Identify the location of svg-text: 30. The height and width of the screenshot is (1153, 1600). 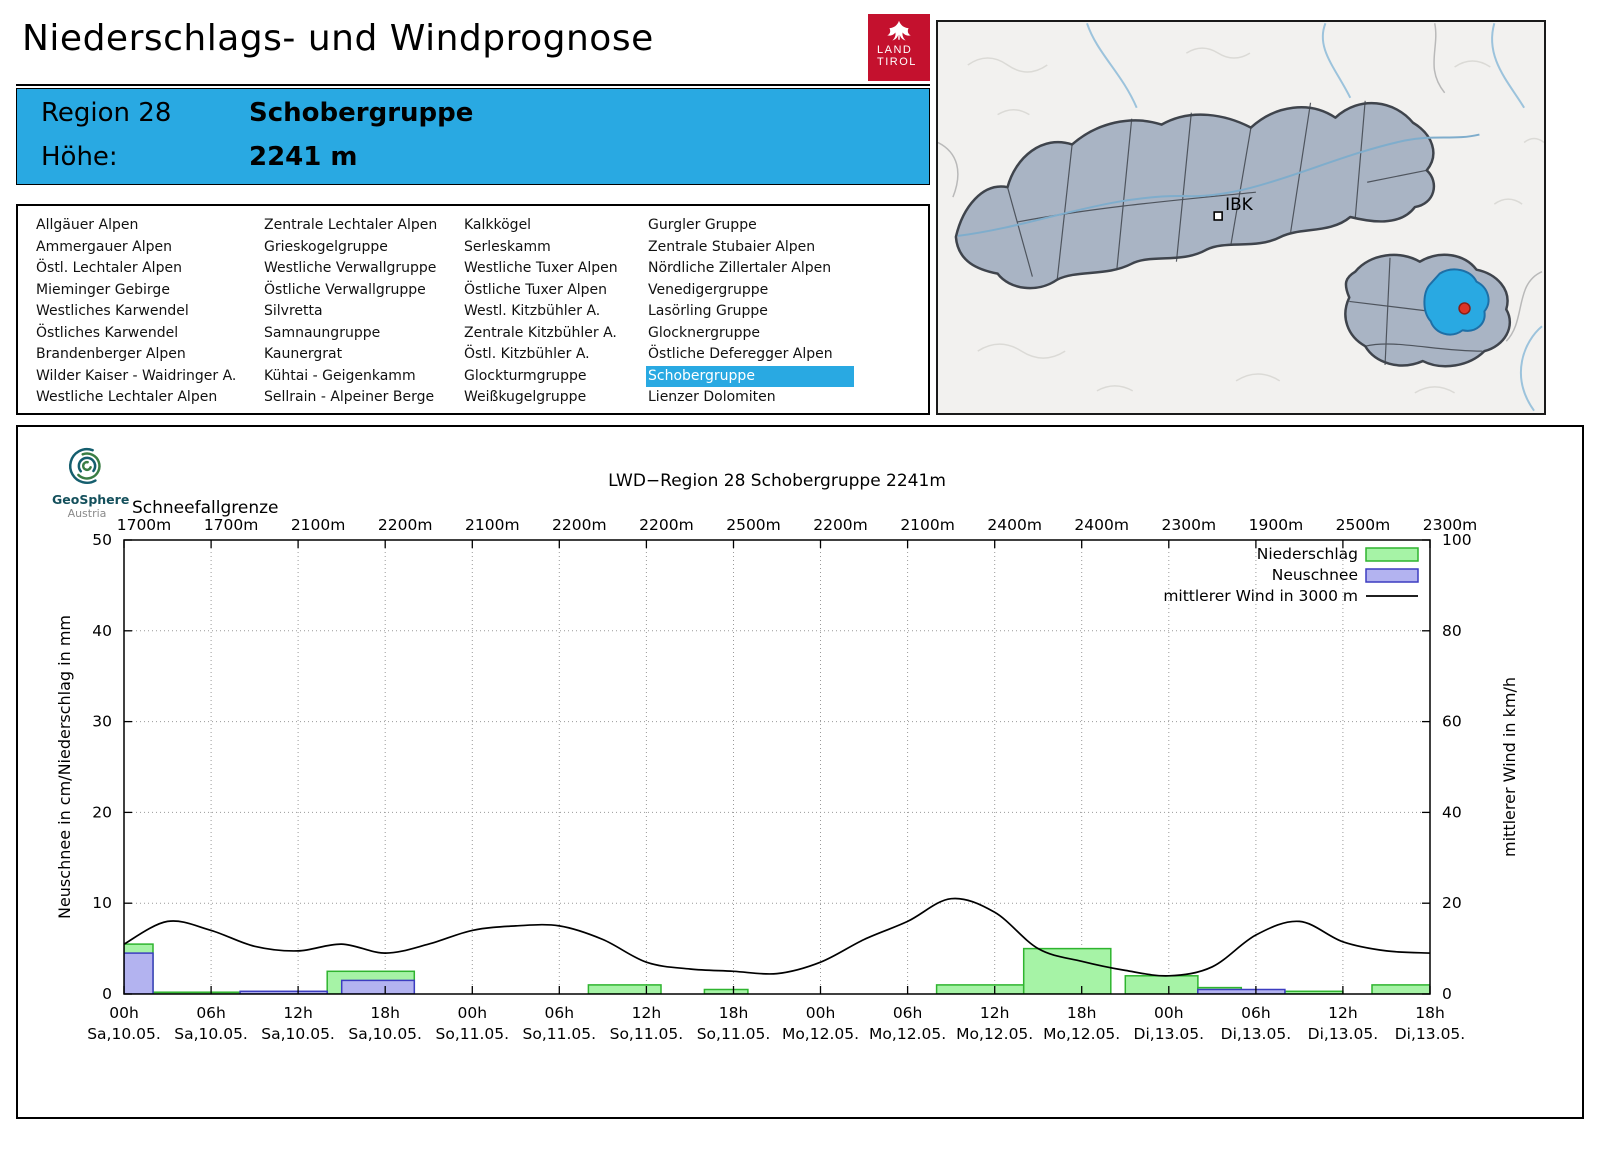
(102, 722).